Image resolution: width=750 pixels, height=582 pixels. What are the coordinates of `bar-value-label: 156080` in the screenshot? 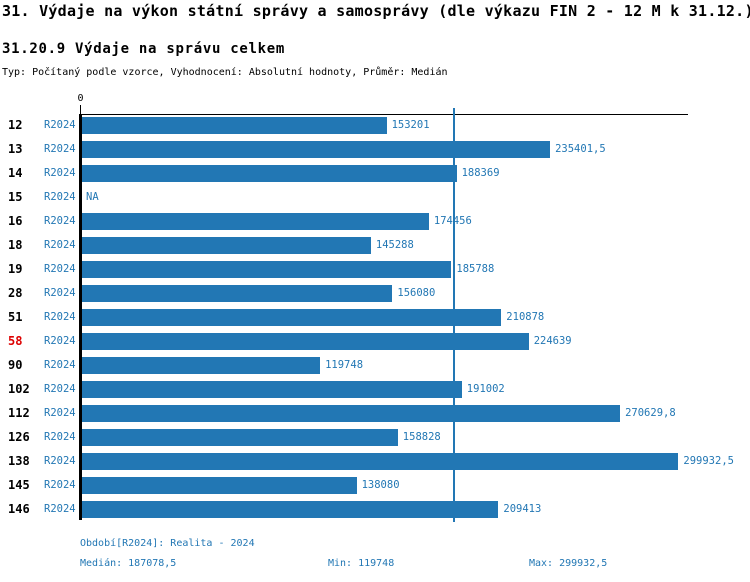 It's located at (416, 293).